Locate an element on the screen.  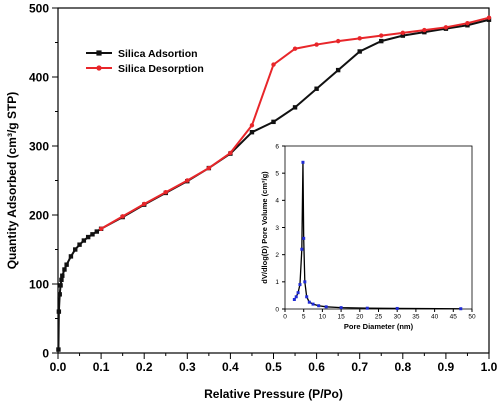
inset-y-tick-label: 5 is located at coordinates (277, 174).